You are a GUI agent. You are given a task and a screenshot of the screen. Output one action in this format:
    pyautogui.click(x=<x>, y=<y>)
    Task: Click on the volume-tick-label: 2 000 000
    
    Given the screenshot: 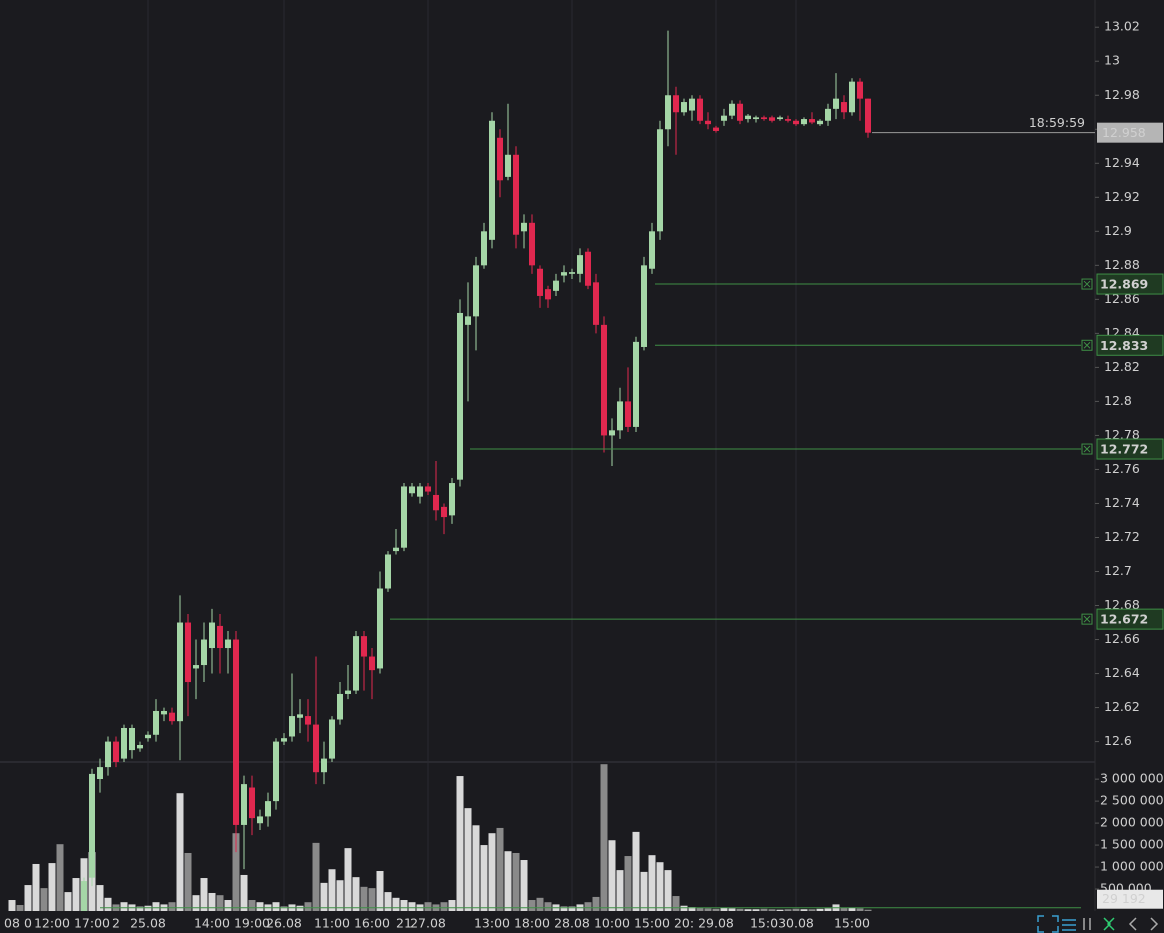 What is the action you would take?
    pyautogui.click(x=1132, y=822)
    